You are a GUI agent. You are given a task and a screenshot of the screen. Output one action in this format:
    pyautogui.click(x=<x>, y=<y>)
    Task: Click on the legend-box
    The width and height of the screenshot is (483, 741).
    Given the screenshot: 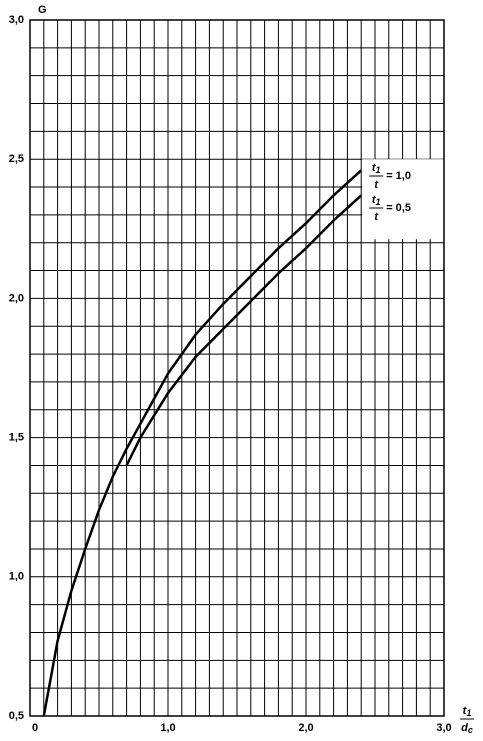 What is the action you would take?
    pyautogui.click(x=418, y=199)
    